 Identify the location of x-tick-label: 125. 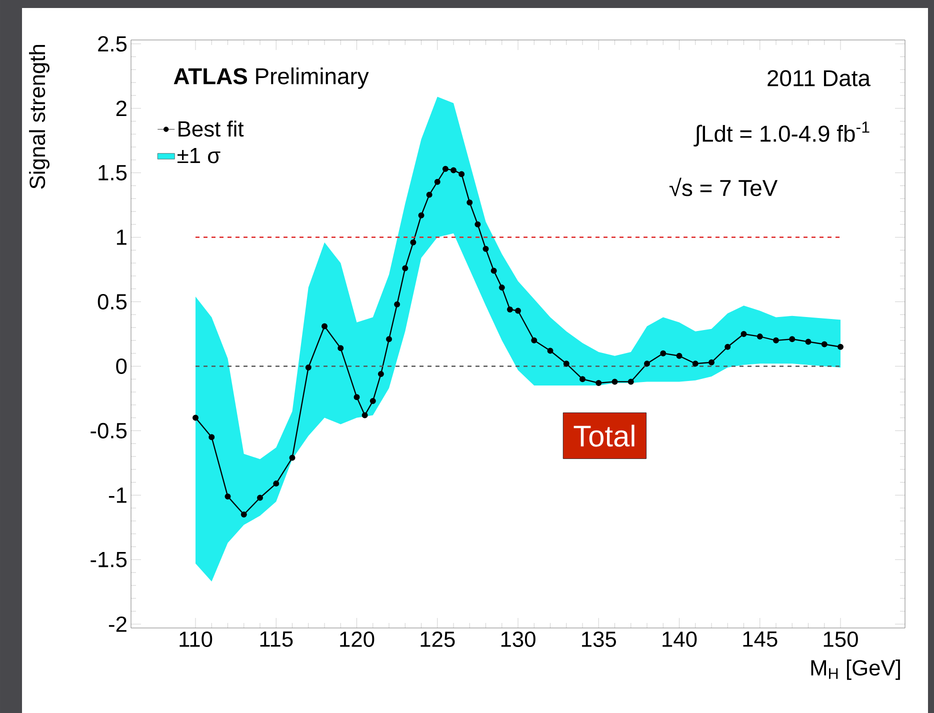
(437, 639).